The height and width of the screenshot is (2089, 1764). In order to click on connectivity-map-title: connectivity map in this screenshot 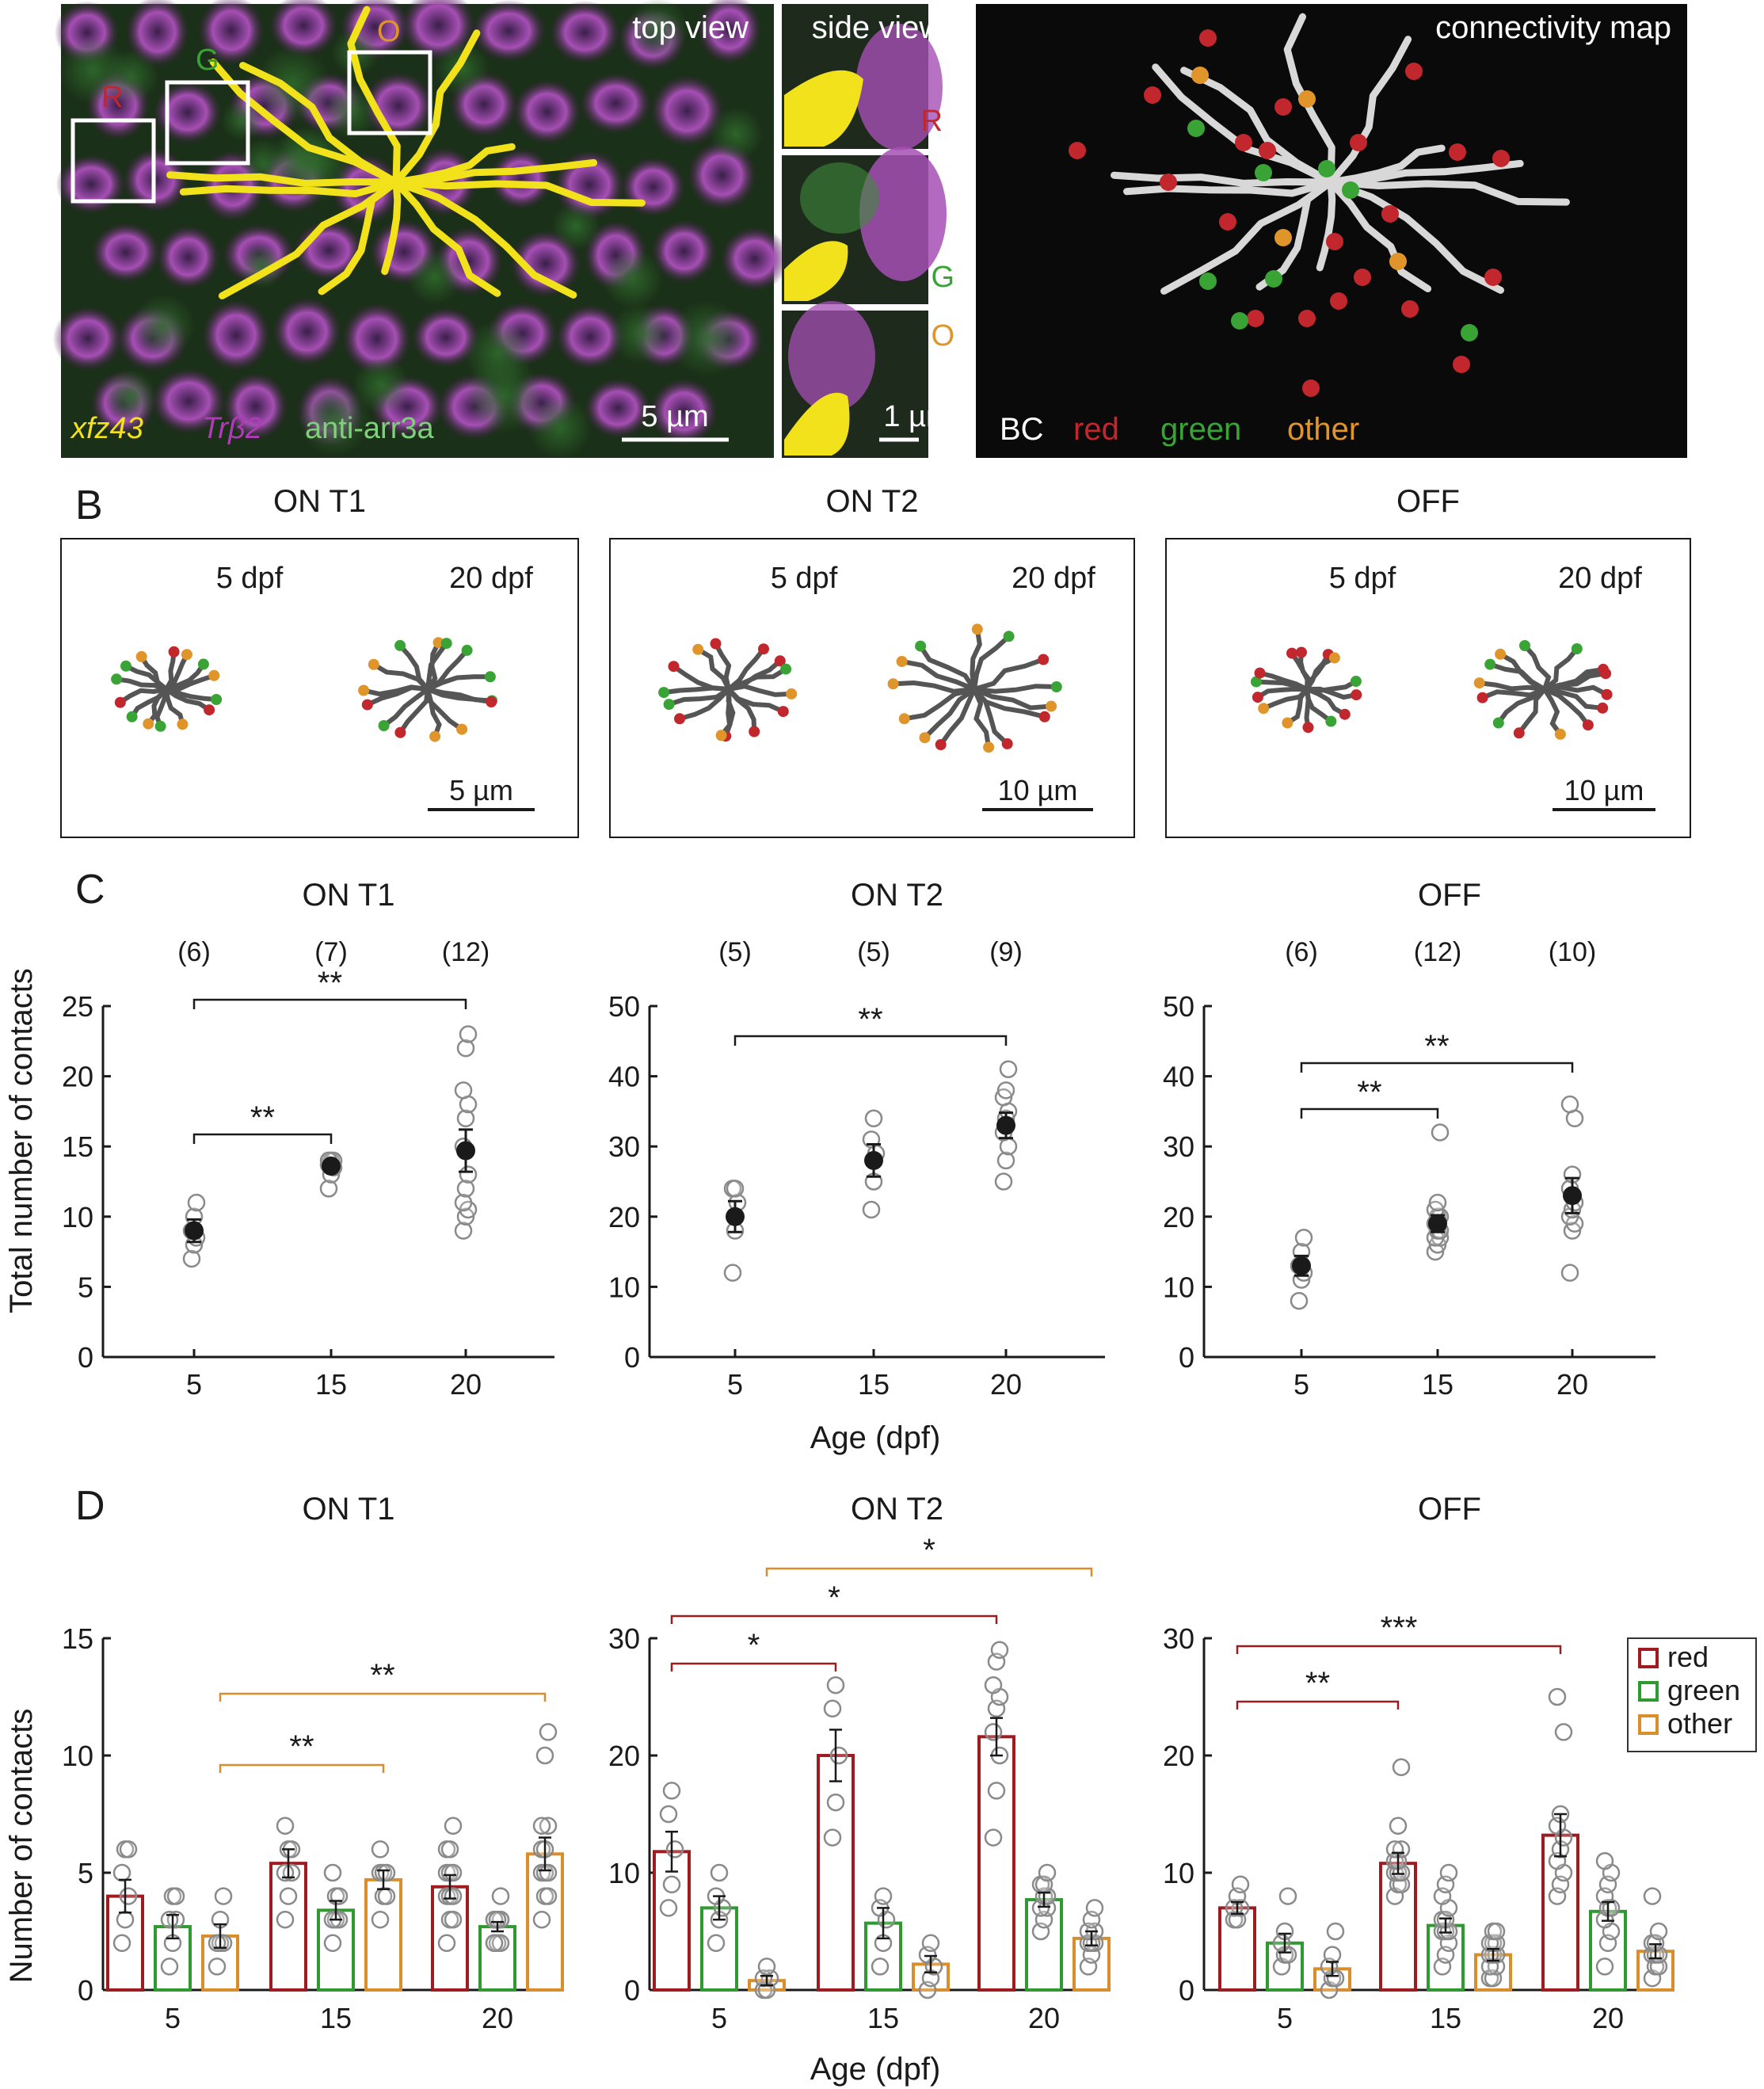, I will do `click(1553, 27)`.